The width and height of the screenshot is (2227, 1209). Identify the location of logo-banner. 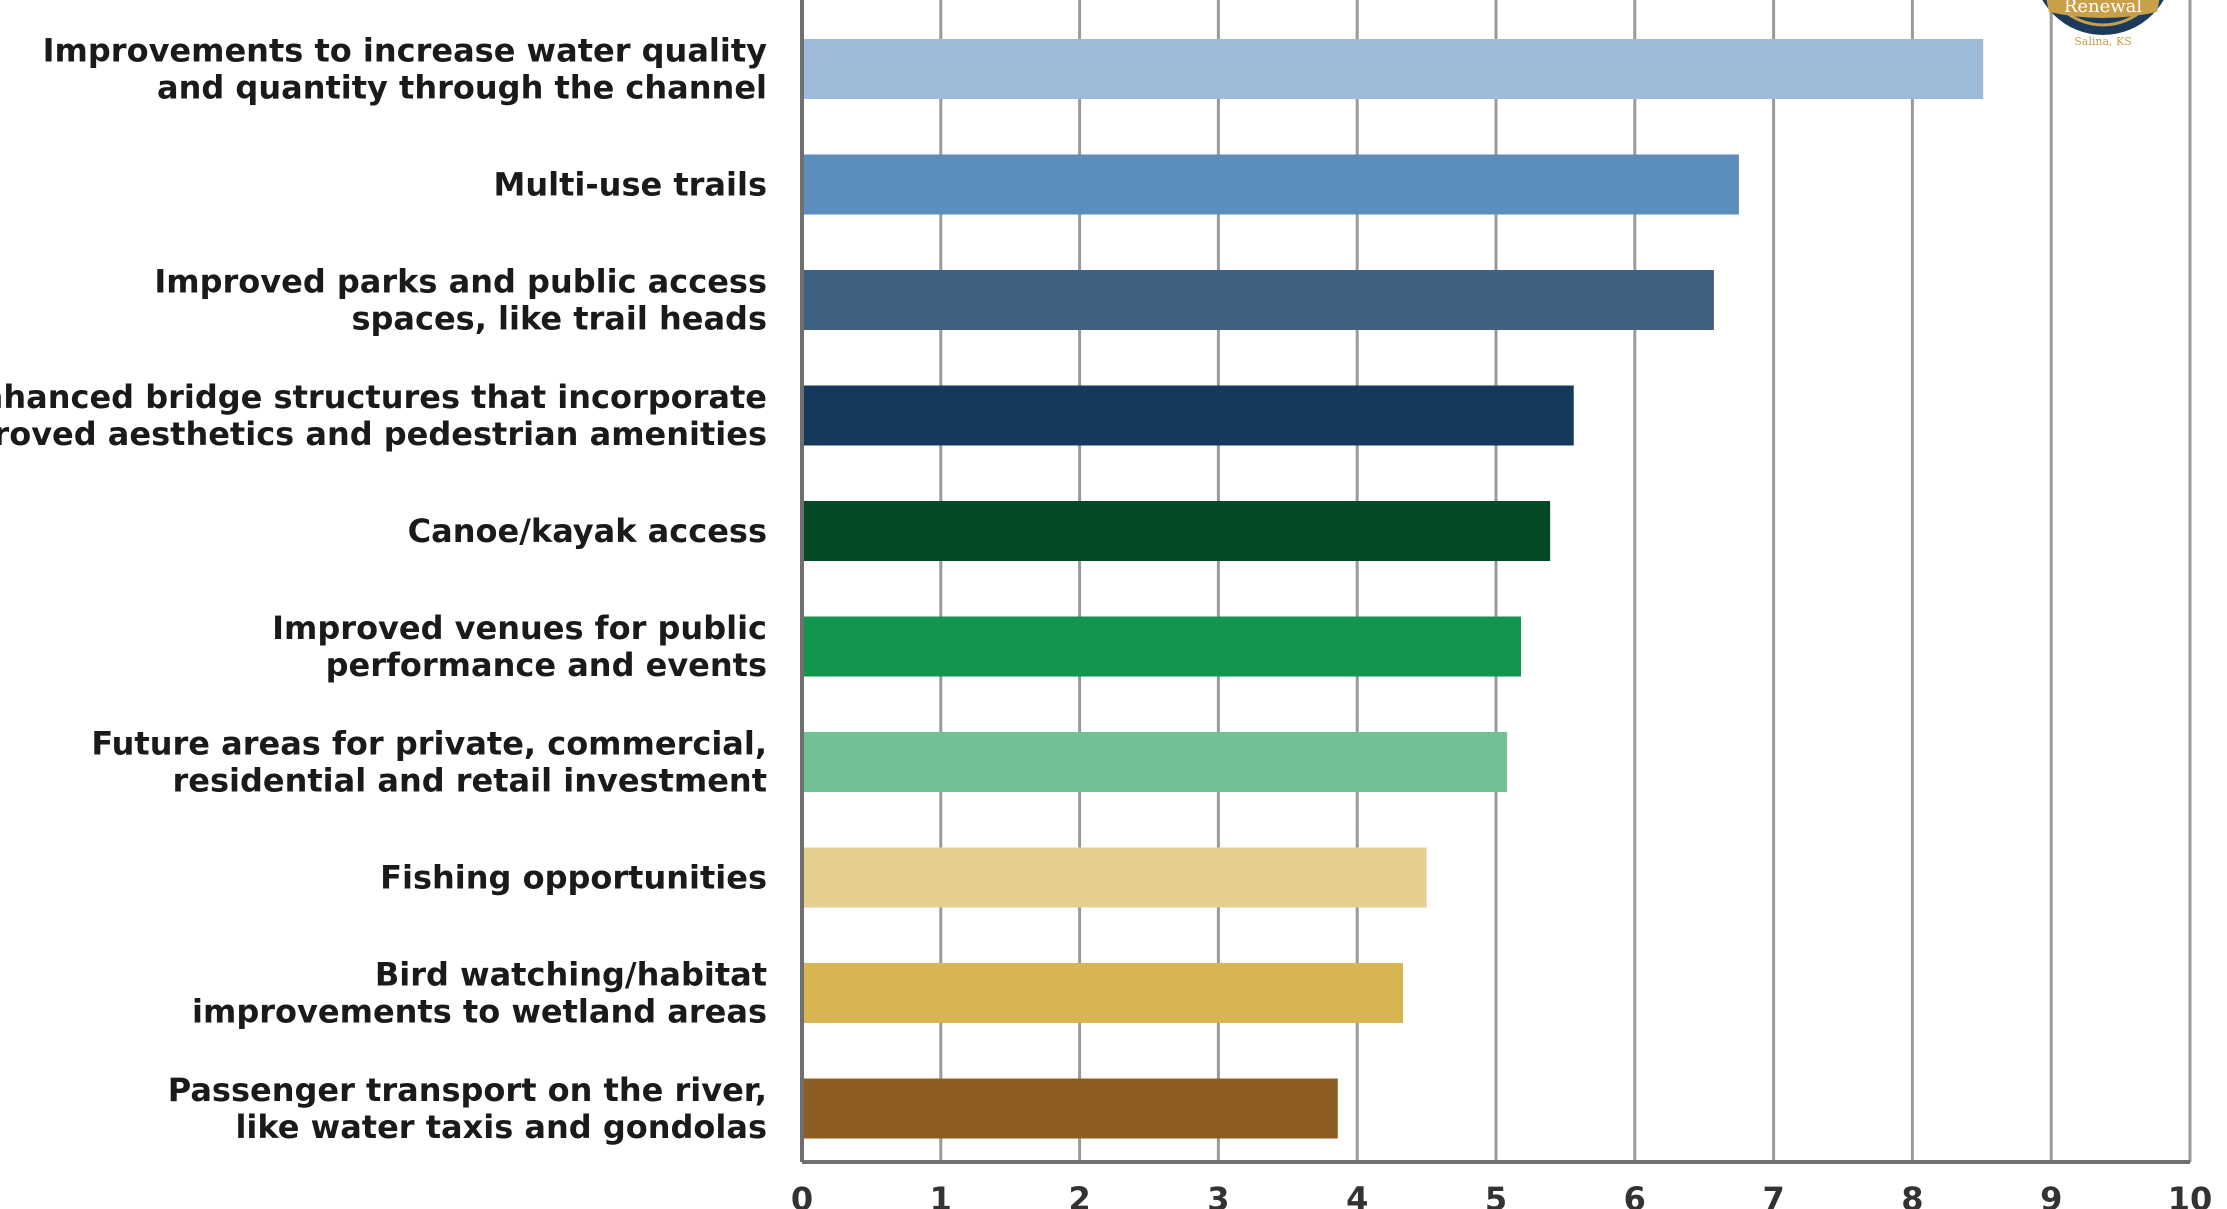
(2103, 9).